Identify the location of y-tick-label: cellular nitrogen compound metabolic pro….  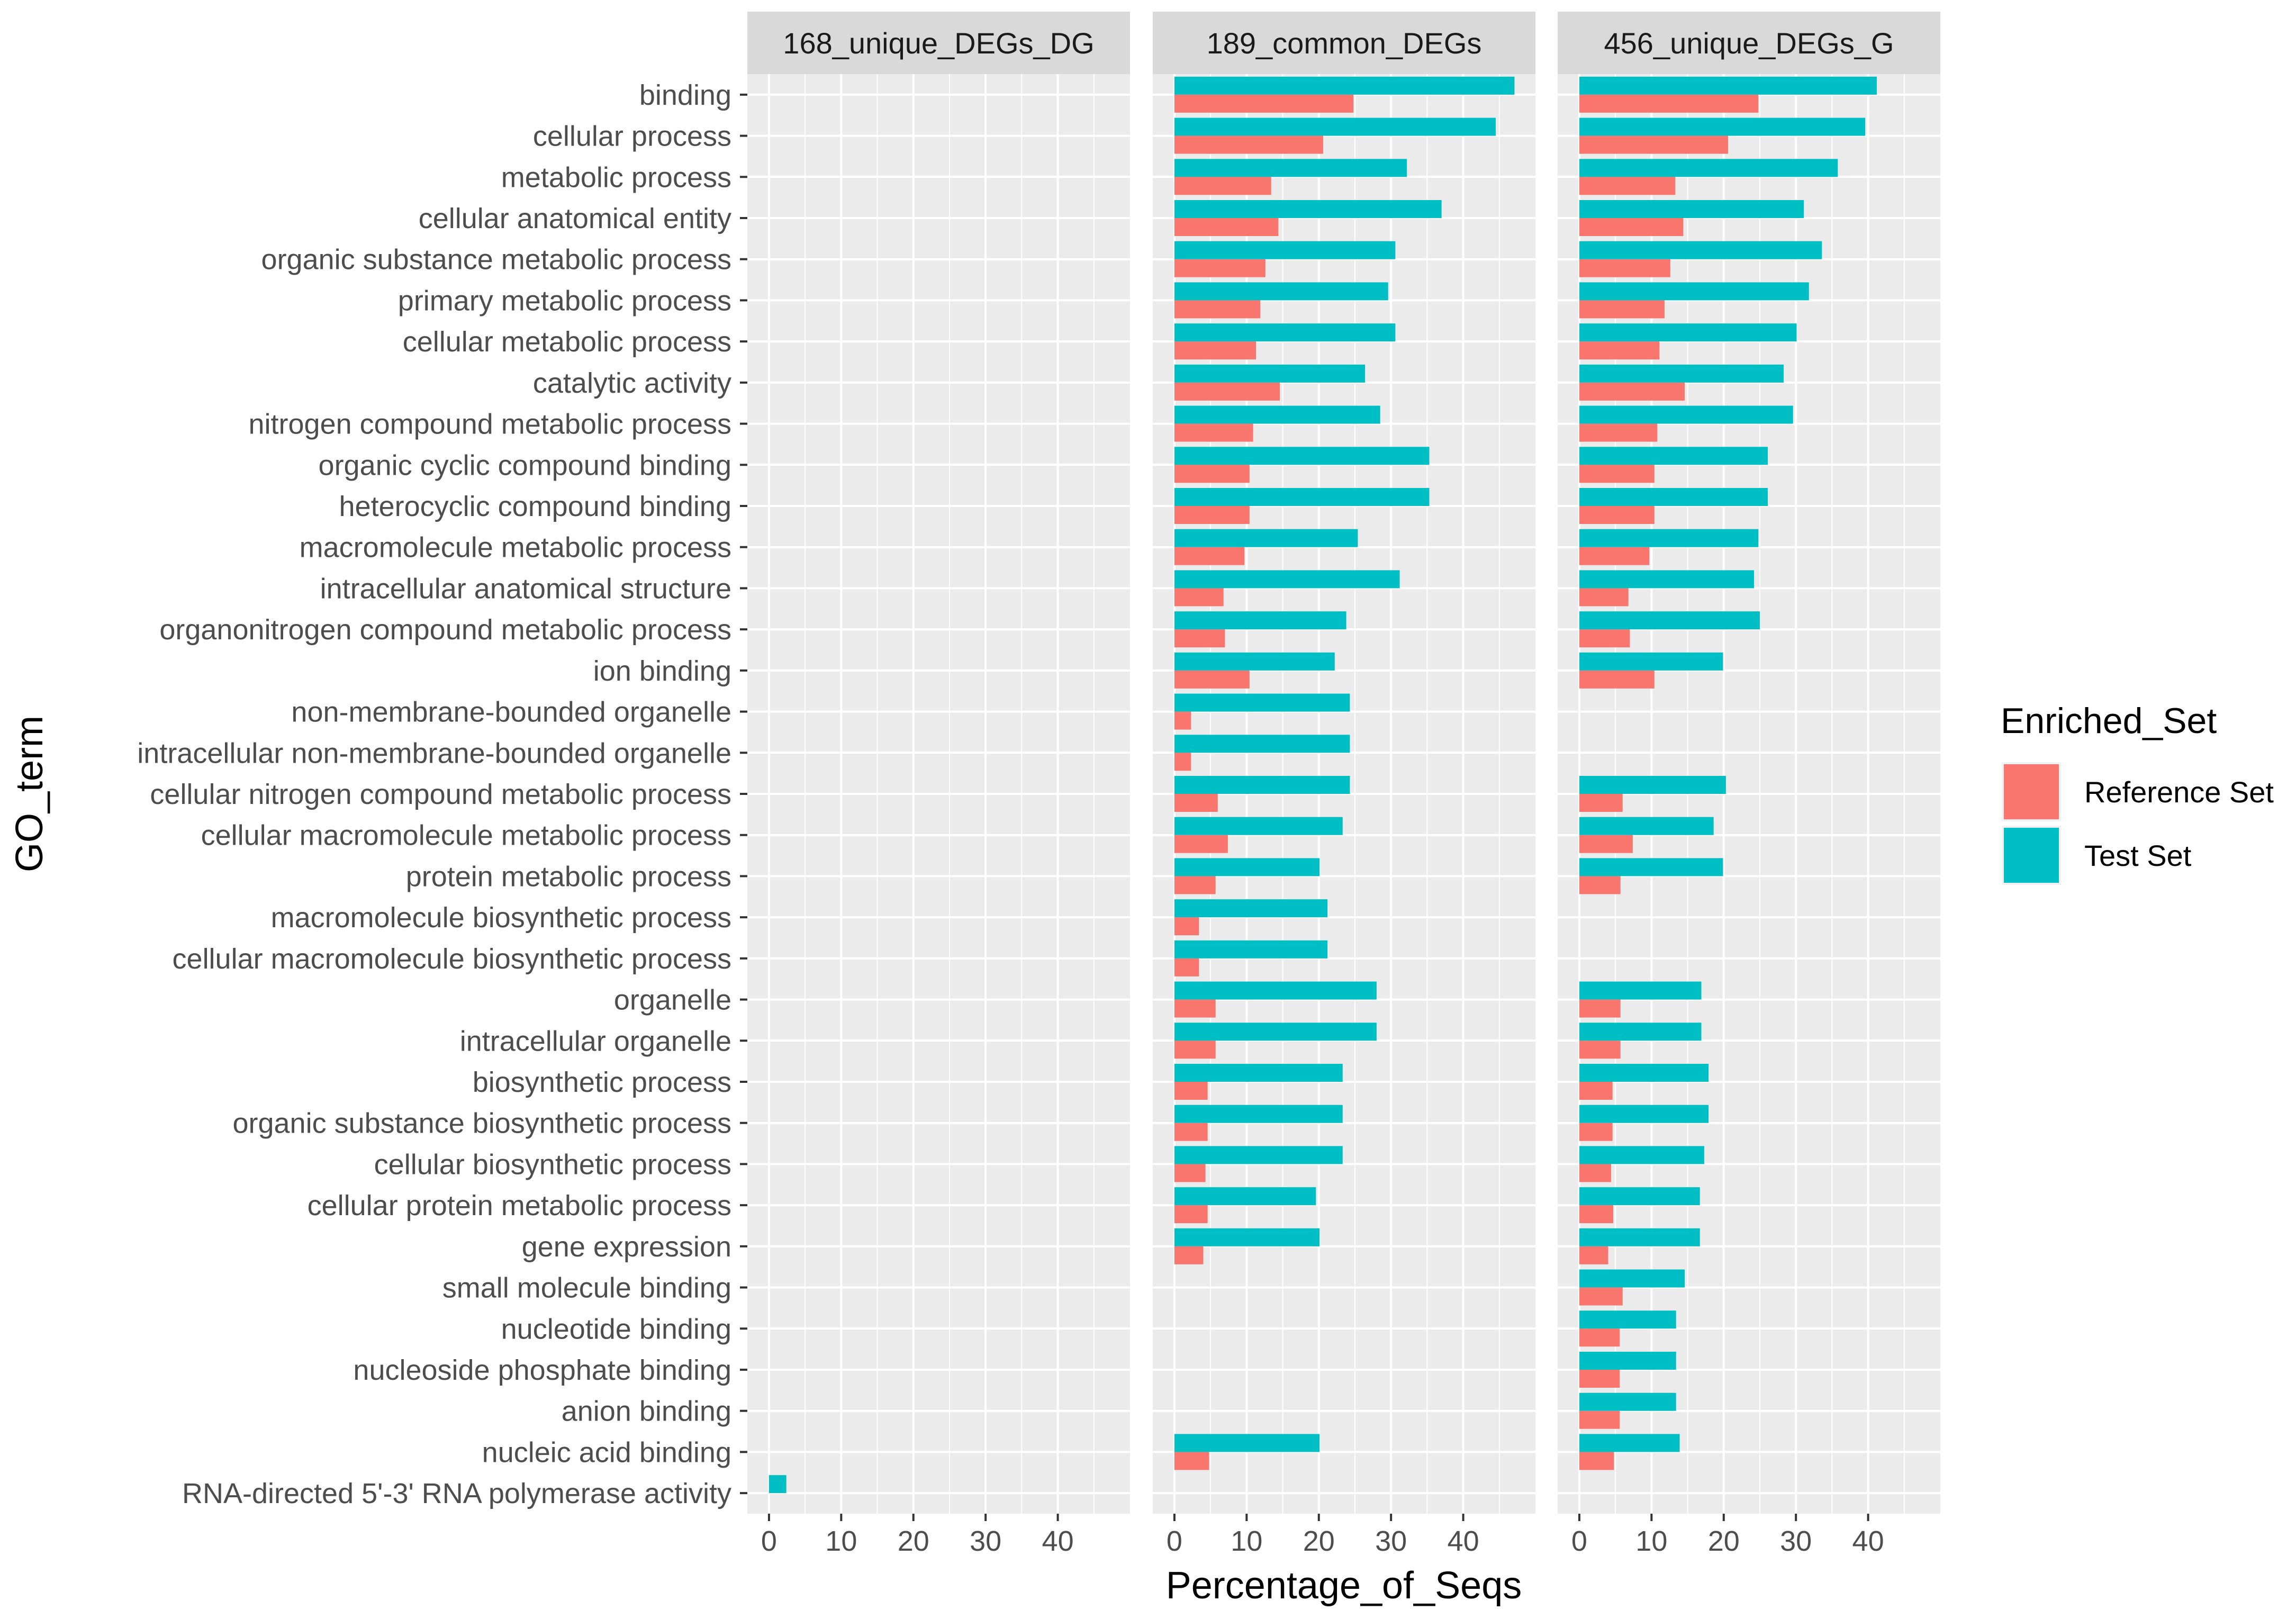
(440, 794).